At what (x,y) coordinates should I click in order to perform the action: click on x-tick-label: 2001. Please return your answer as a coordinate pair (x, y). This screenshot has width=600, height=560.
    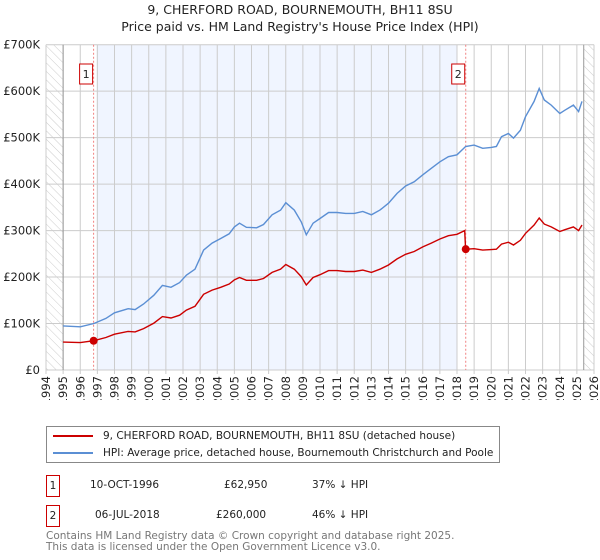
    Looking at the image, I should click on (166, 388).